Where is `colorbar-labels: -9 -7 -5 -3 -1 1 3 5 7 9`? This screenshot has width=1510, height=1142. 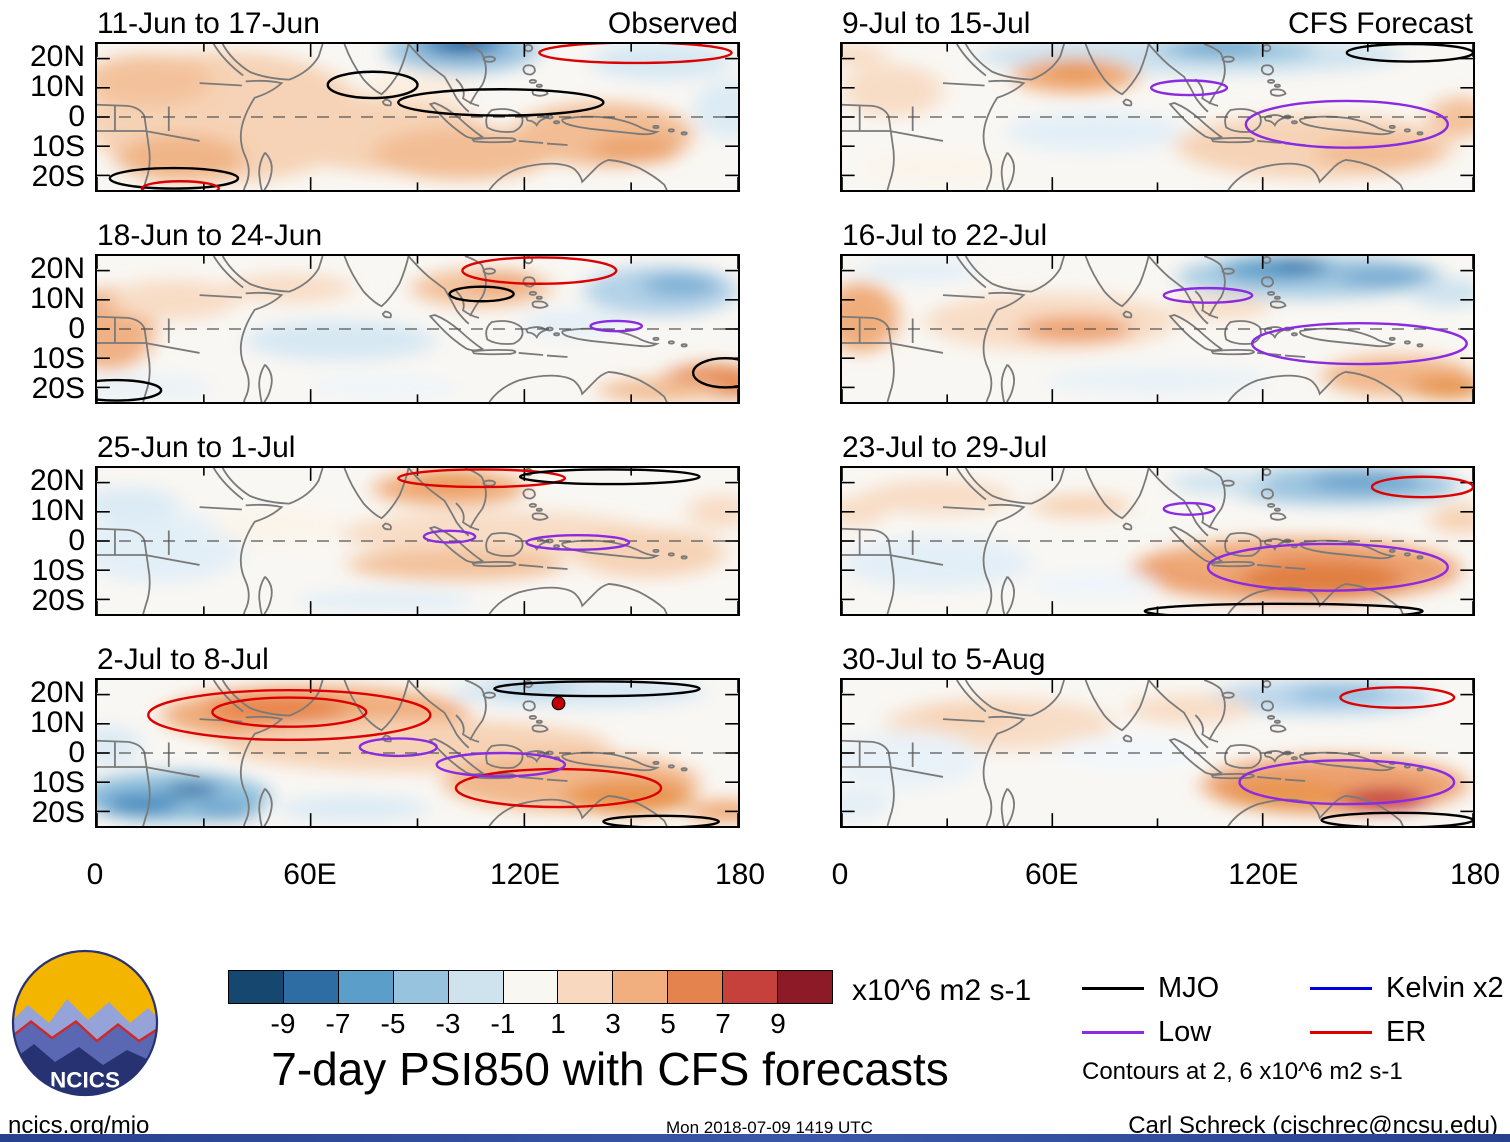 colorbar-labels: -9 -7 -5 -3 -1 1 3 5 7 9 is located at coordinates (530, 1022).